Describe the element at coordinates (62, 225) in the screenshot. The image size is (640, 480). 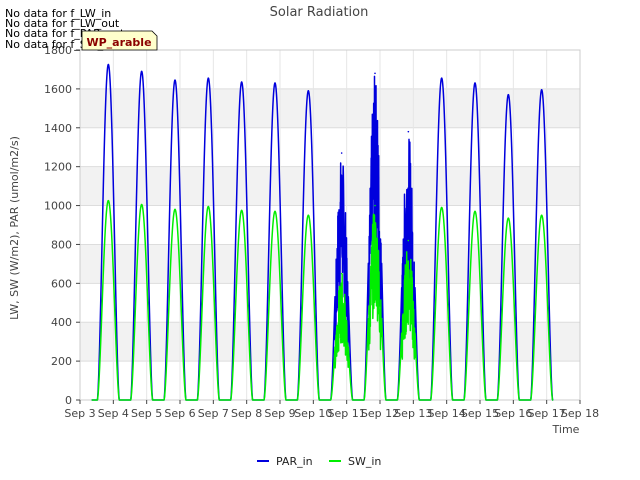
I see `y-axis-ticks: 0 200 400 600 800 1000 1200 1400 1600 1800` at that location.